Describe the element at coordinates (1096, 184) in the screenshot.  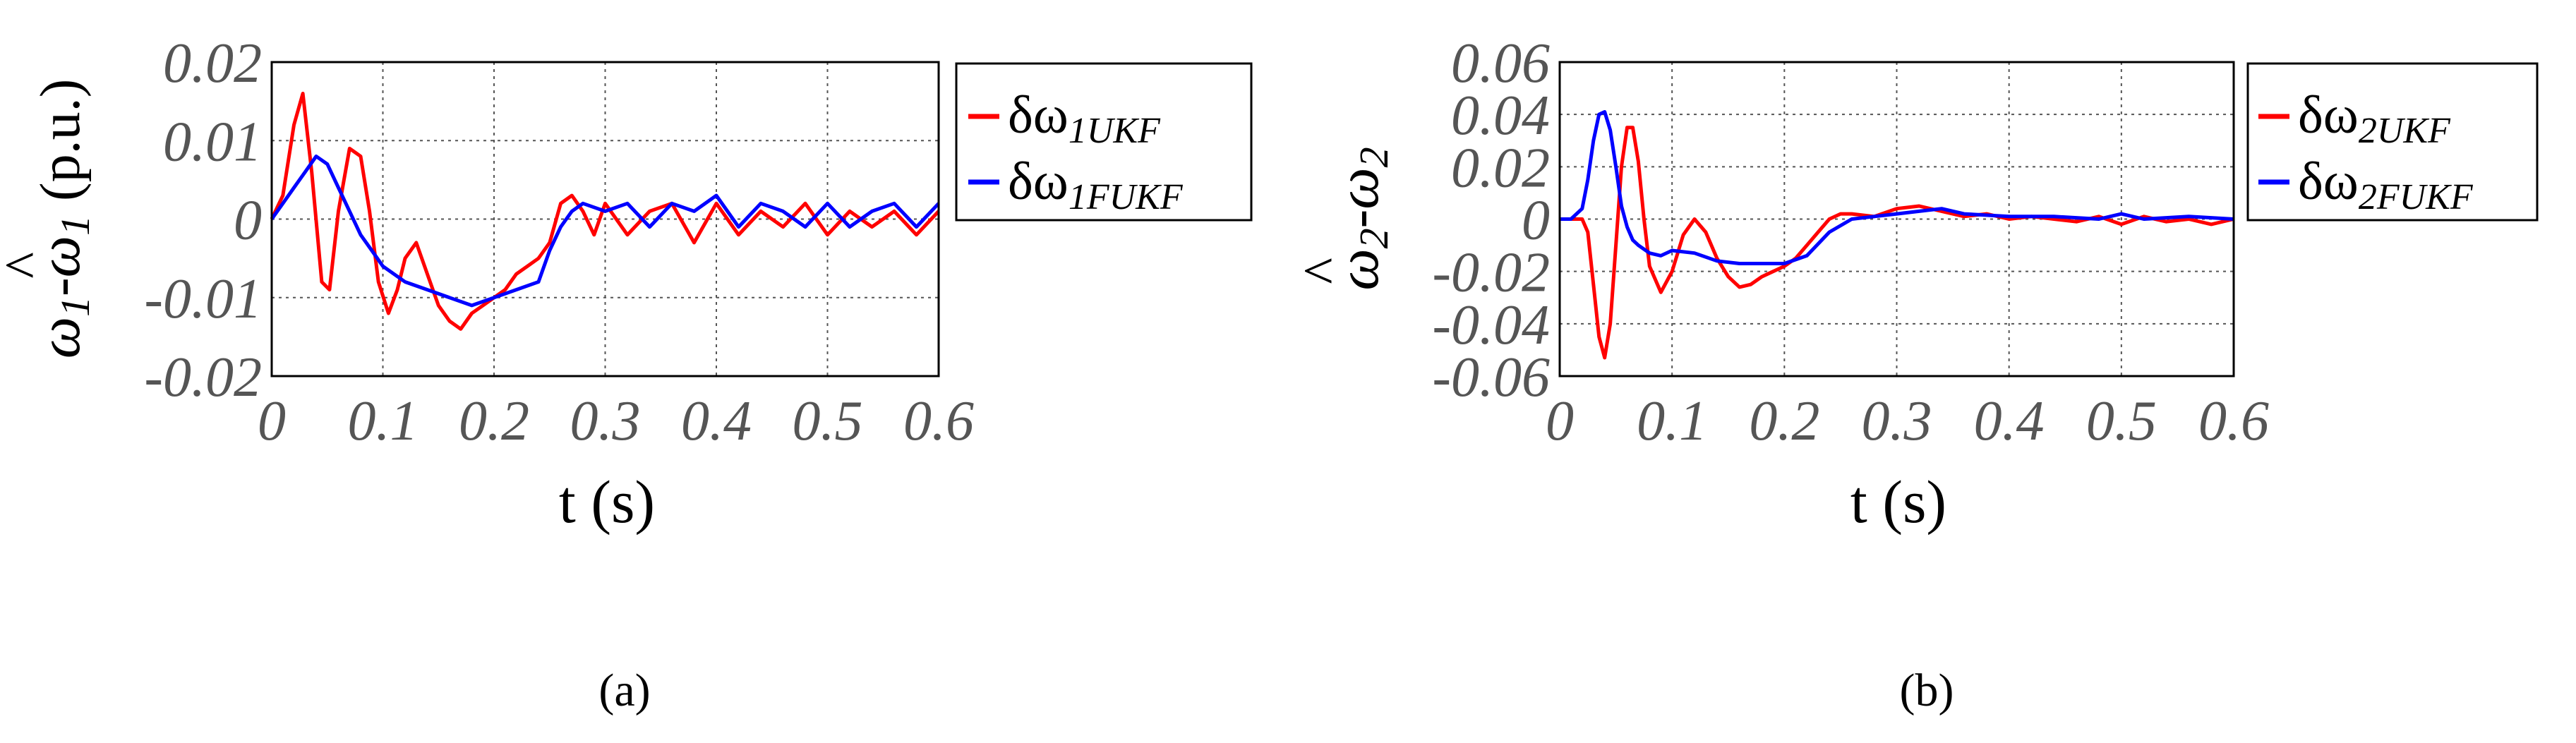
I see `legend-label-fukf: δω1FUKF` at that location.